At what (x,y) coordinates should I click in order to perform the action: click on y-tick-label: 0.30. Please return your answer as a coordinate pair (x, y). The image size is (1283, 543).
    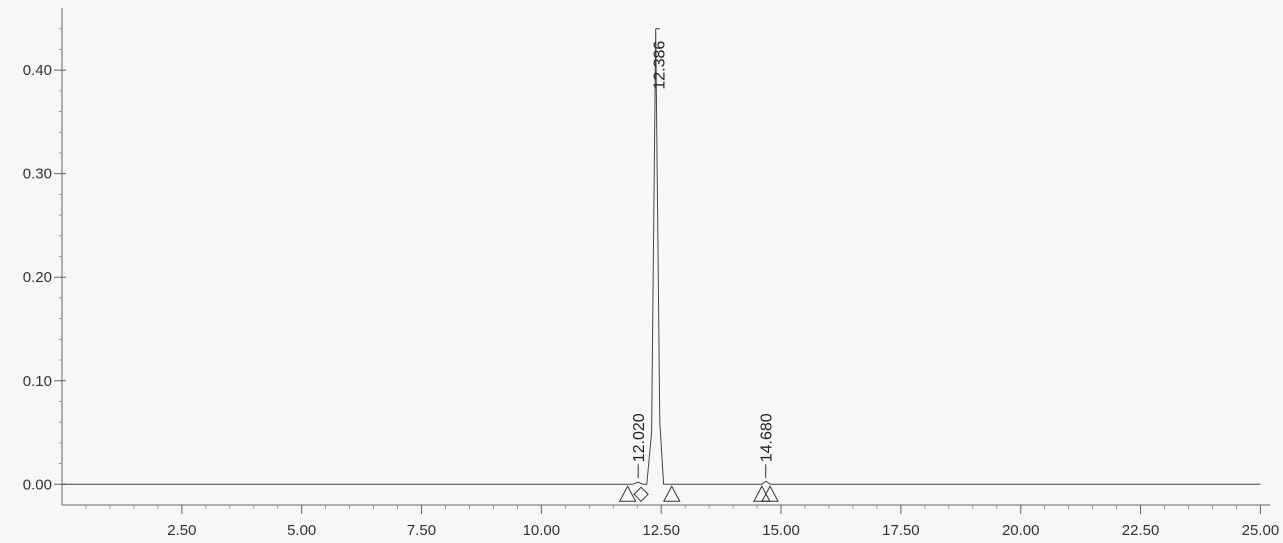
    Looking at the image, I should click on (37, 174).